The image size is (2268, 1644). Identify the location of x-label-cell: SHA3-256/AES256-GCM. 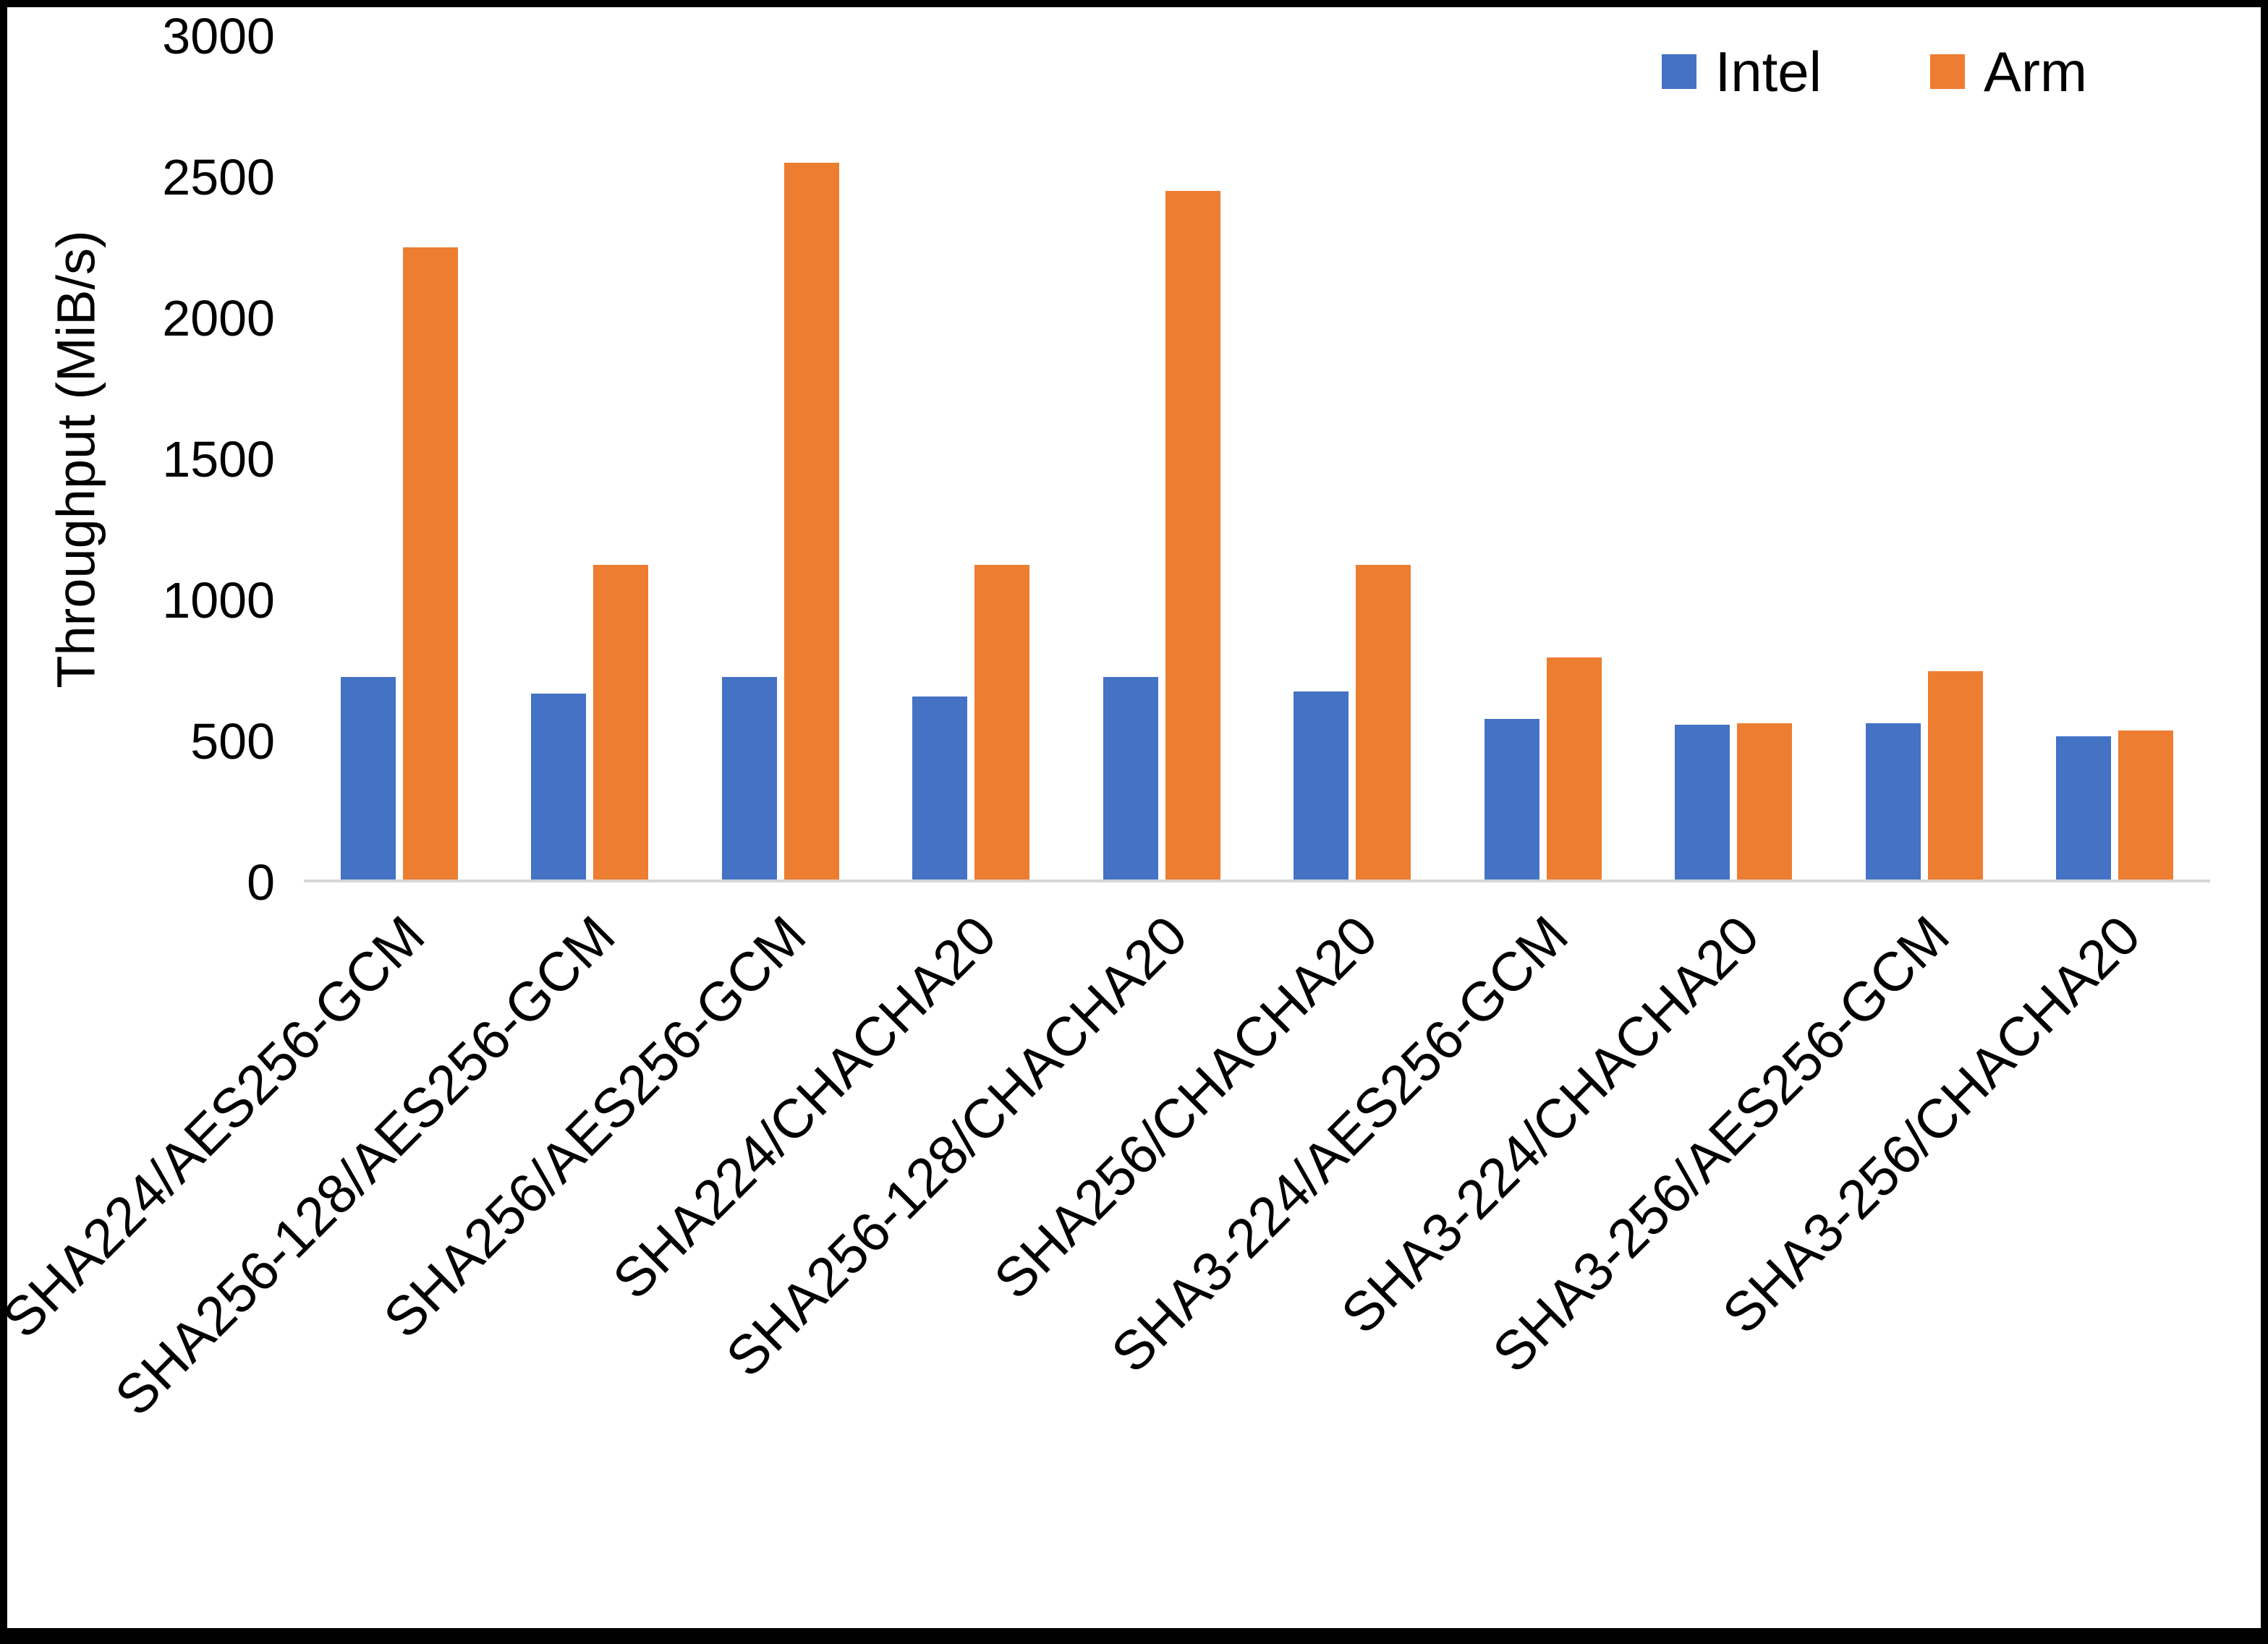
(1751, 1255).